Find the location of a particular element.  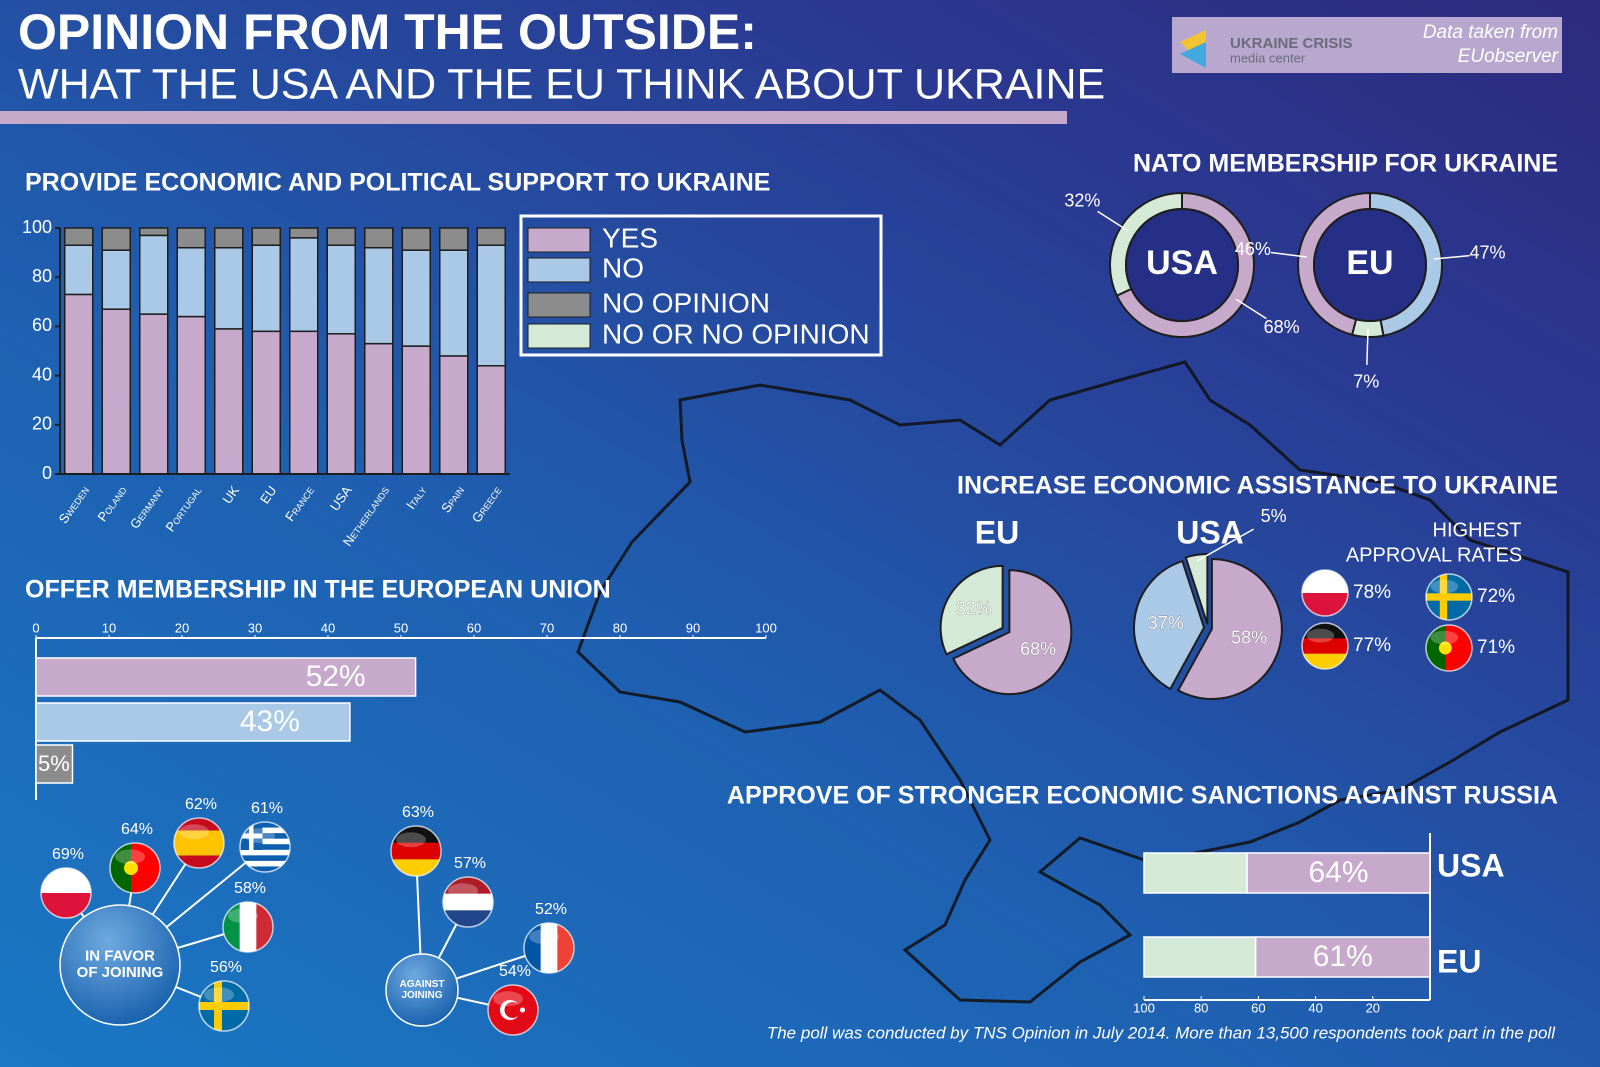

category-label: USA is located at coordinates (1471, 865).